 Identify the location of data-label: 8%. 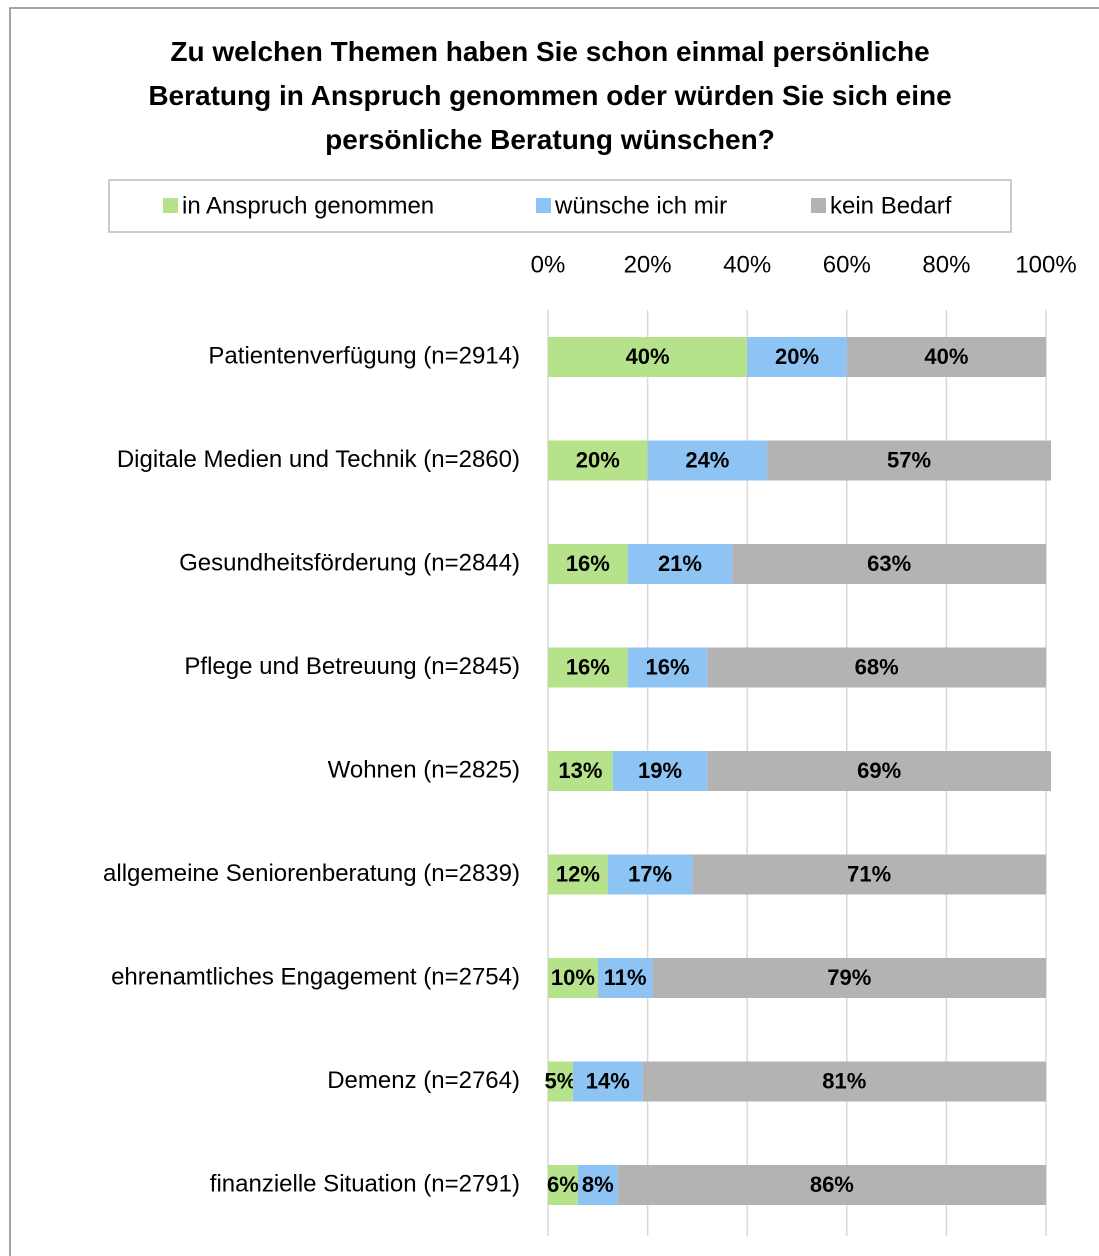
(598, 1184).